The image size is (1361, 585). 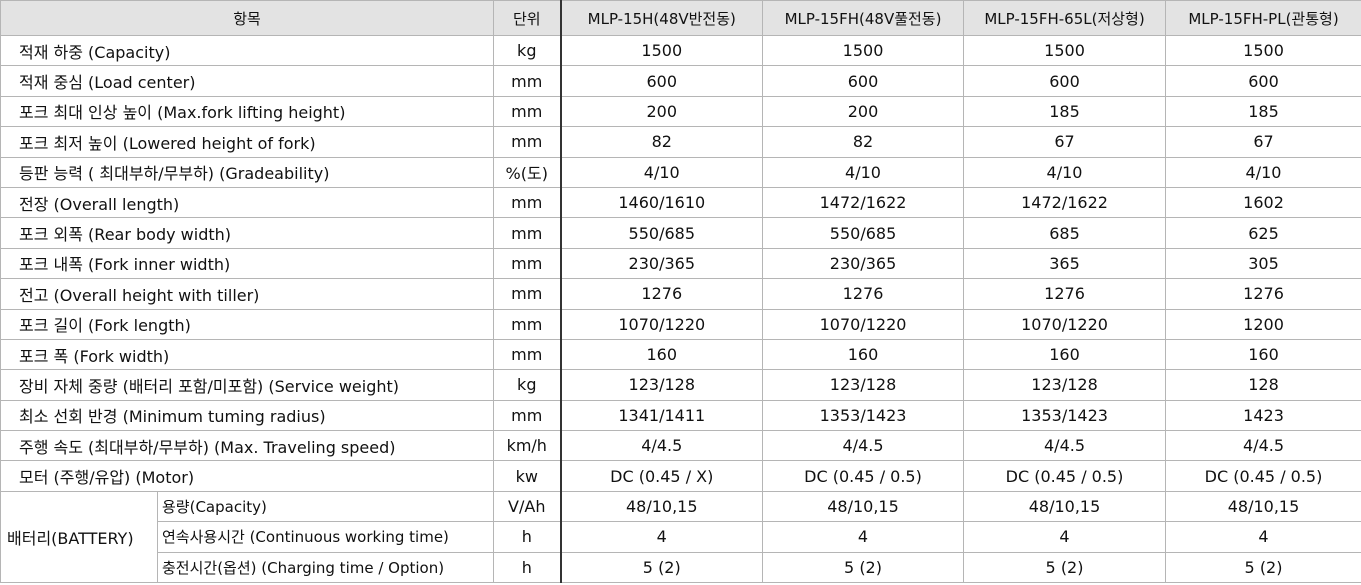 What do you see at coordinates (662, 18) in the screenshot?
I see `header-cell: MLP-15H(48V반전동)` at bounding box center [662, 18].